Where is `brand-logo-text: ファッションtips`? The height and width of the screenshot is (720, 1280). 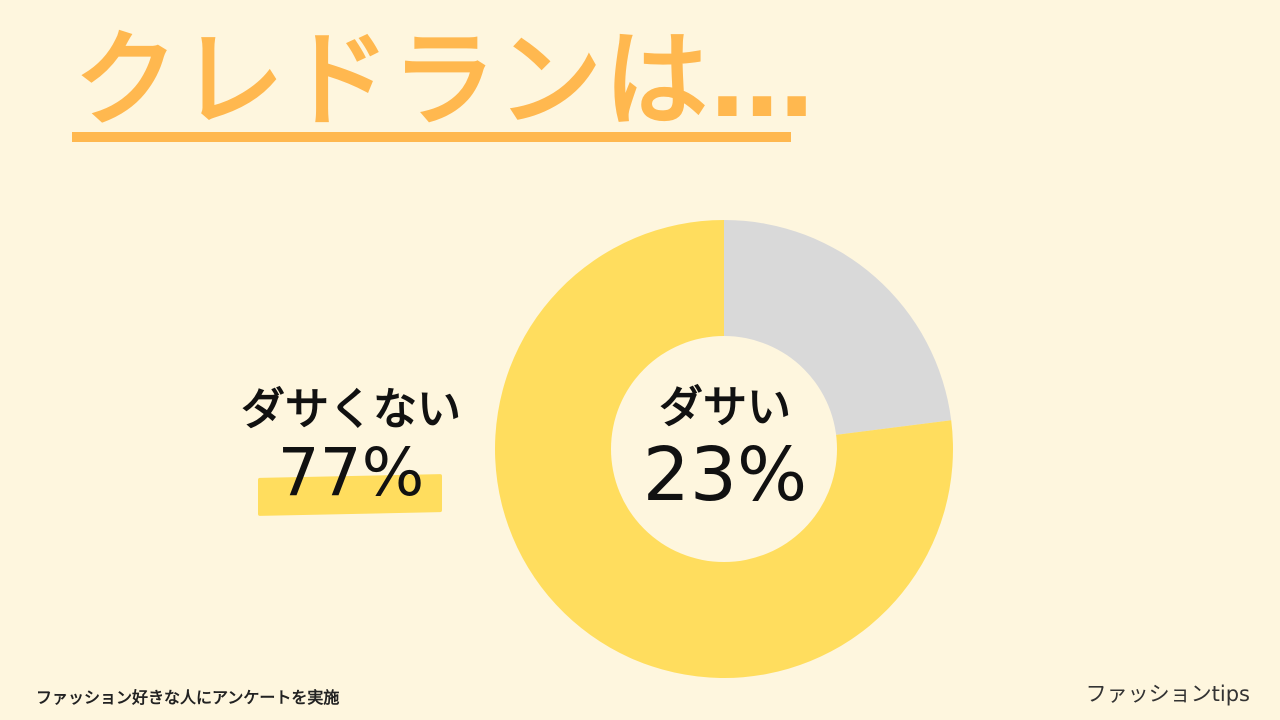
brand-logo-text: ファッションtips is located at coordinates (1167, 694).